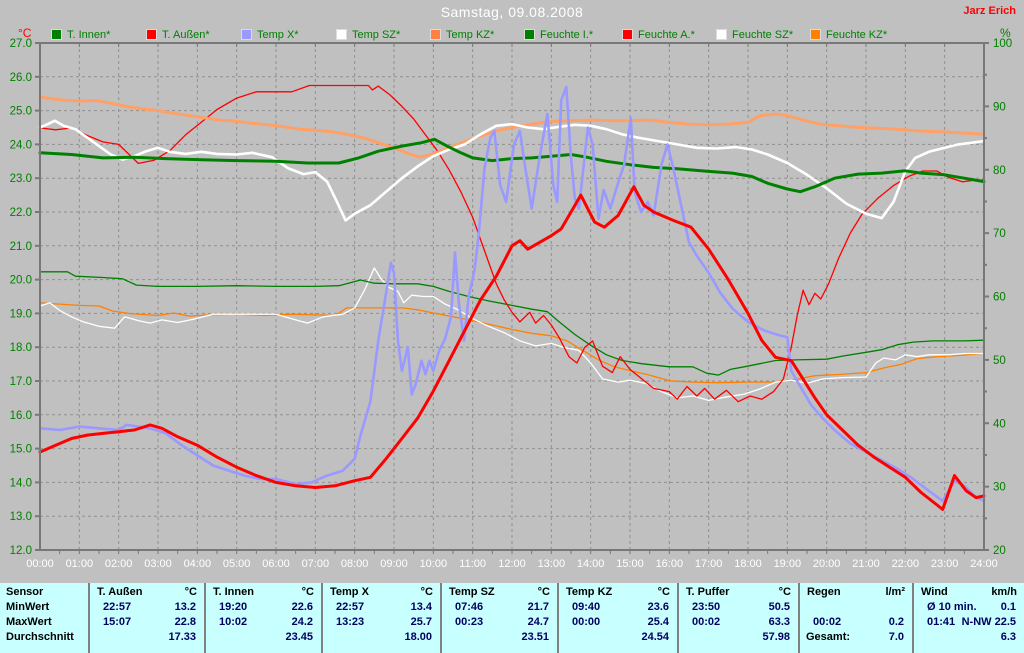 This screenshot has height=653, width=1024. What do you see at coordinates (618, 608) in the screenshot?
I see `min-row-cell: 09:40 23.6` at bounding box center [618, 608].